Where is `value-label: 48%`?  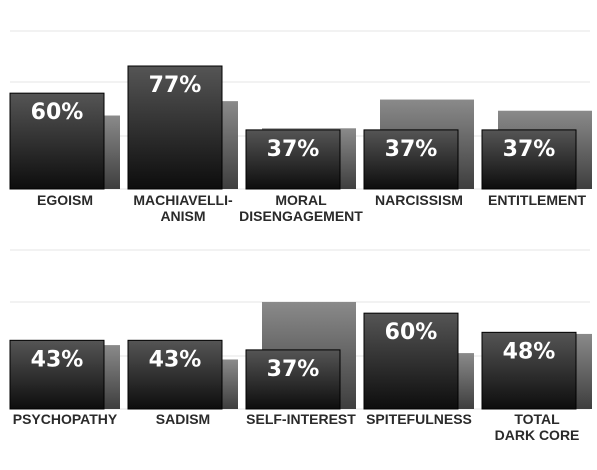
value-label: 48% is located at coordinates (529, 351).